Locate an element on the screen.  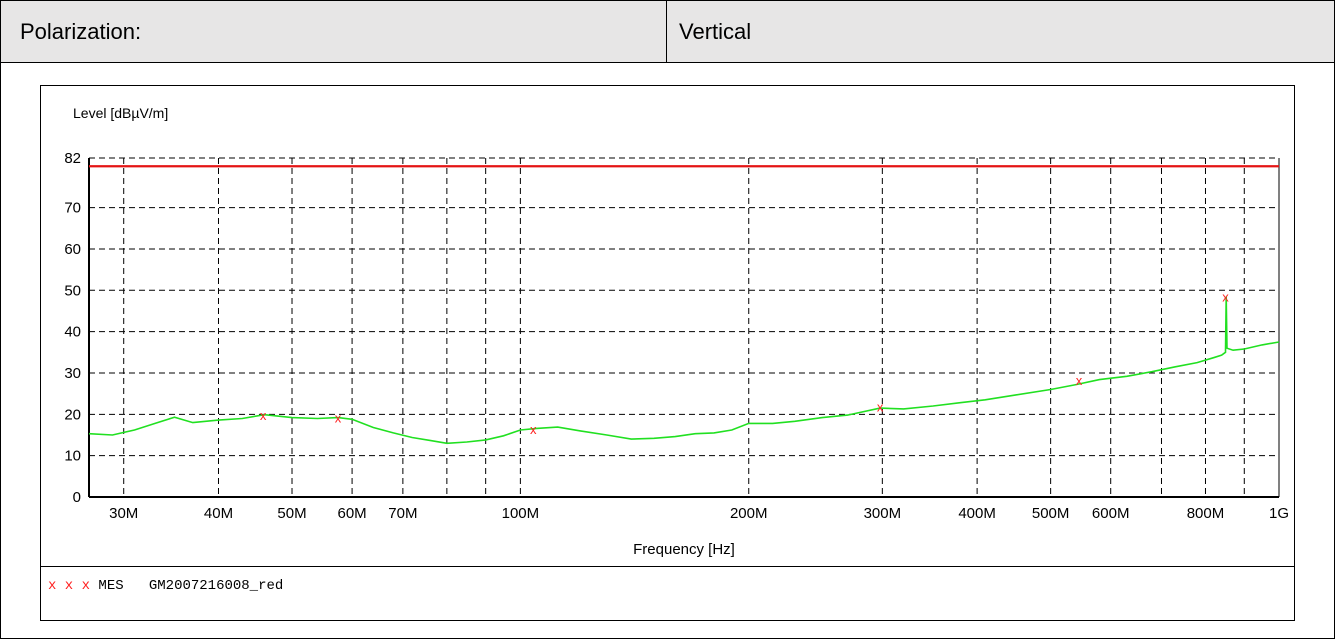
polarization-label: Polarization: is located at coordinates (334, 31).